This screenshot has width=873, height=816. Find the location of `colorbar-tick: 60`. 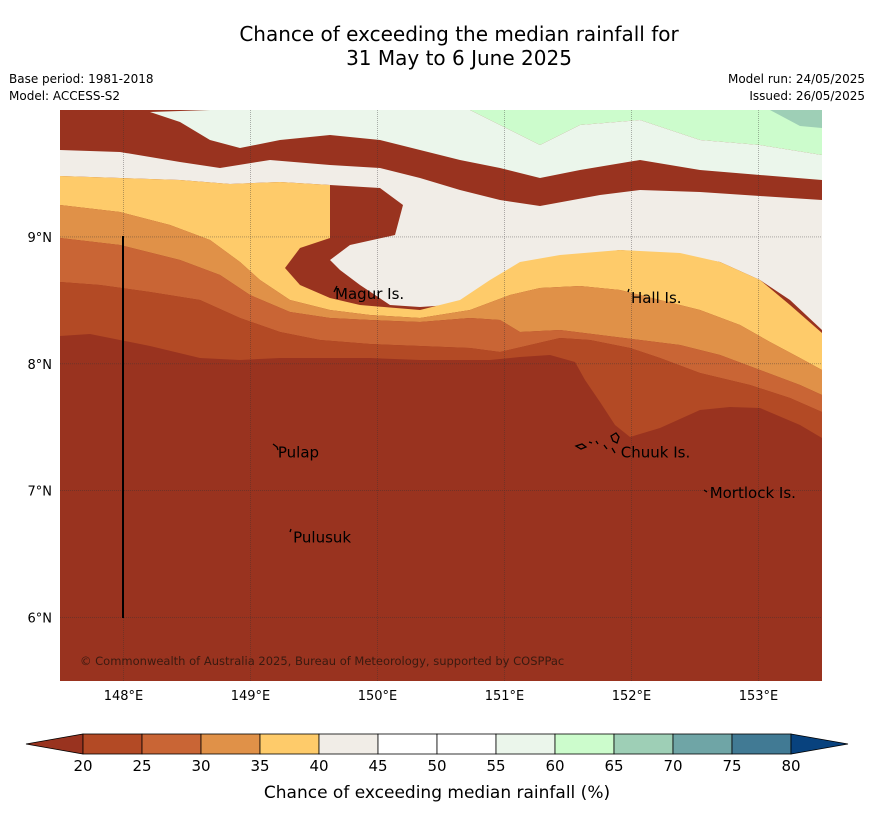

colorbar-tick: 60 is located at coordinates (554, 766).